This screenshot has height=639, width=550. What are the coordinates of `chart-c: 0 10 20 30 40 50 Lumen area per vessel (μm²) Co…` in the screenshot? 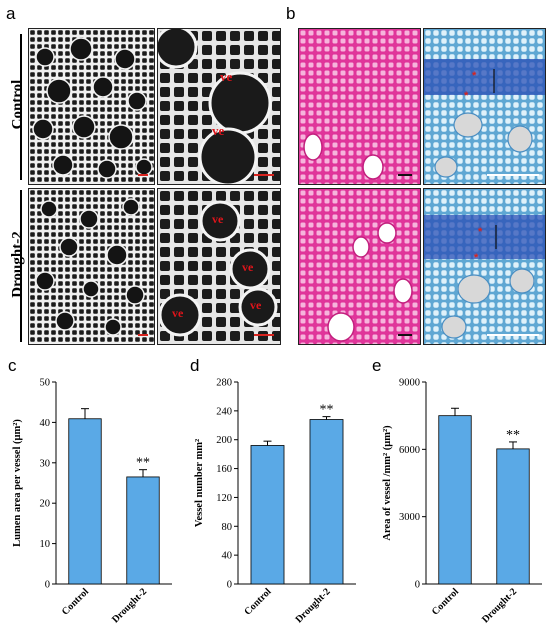 It's located at (91, 504).